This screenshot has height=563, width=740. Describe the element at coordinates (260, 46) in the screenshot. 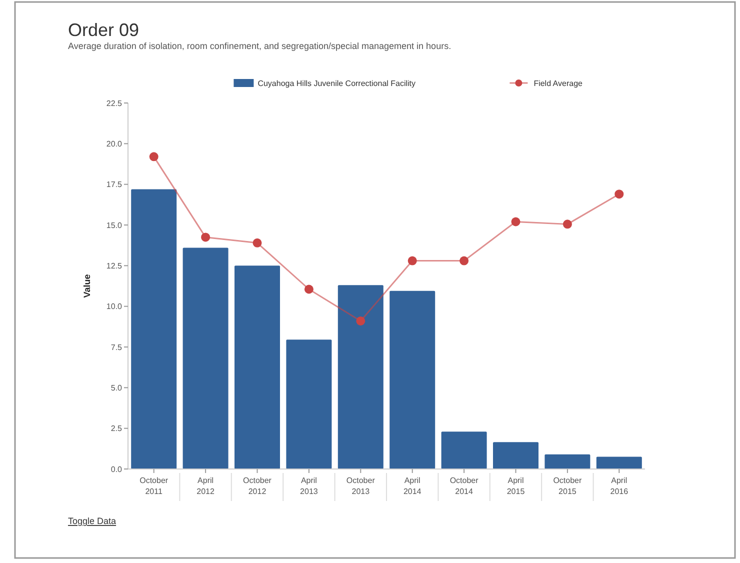

I see `chart-subtitle: Average duration of isolation, room confinement, and segregation/special management in hours.` at that location.